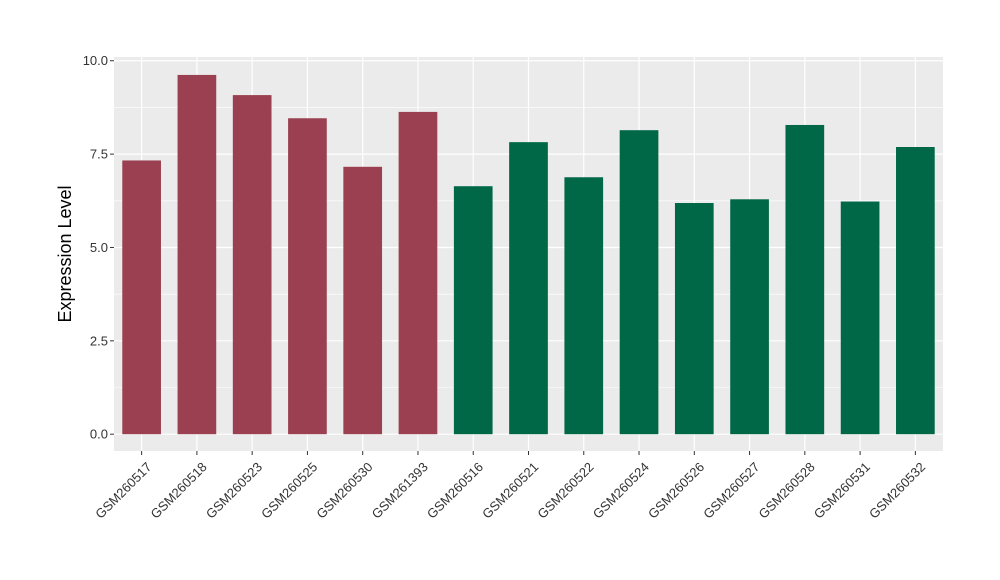 This screenshot has width=1000, height=580. What do you see at coordinates (344, 490) in the screenshot?
I see `x-tick-label: GSM260530` at bounding box center [344, 490].